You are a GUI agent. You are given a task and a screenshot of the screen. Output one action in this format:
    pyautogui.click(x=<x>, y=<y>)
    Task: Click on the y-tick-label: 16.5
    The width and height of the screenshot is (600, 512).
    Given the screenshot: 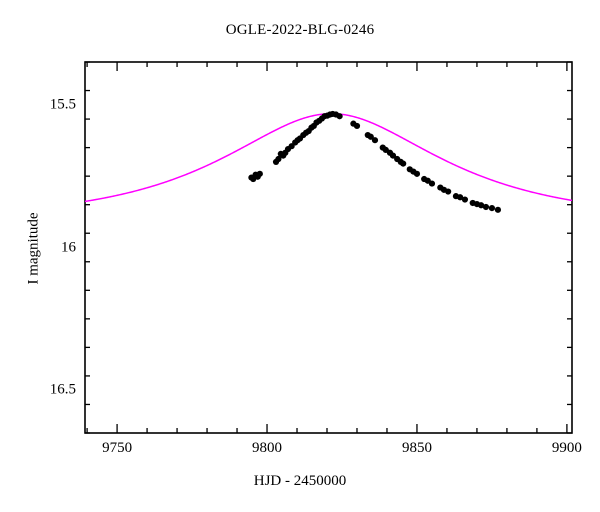 What is the action you would take?
    pyautogui.click(x=62, y=389)
    